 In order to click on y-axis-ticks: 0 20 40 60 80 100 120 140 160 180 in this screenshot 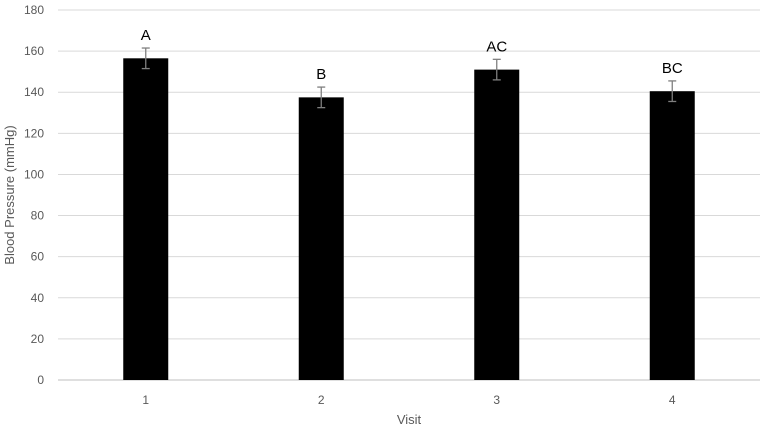, I will do `click(34, 195)`.